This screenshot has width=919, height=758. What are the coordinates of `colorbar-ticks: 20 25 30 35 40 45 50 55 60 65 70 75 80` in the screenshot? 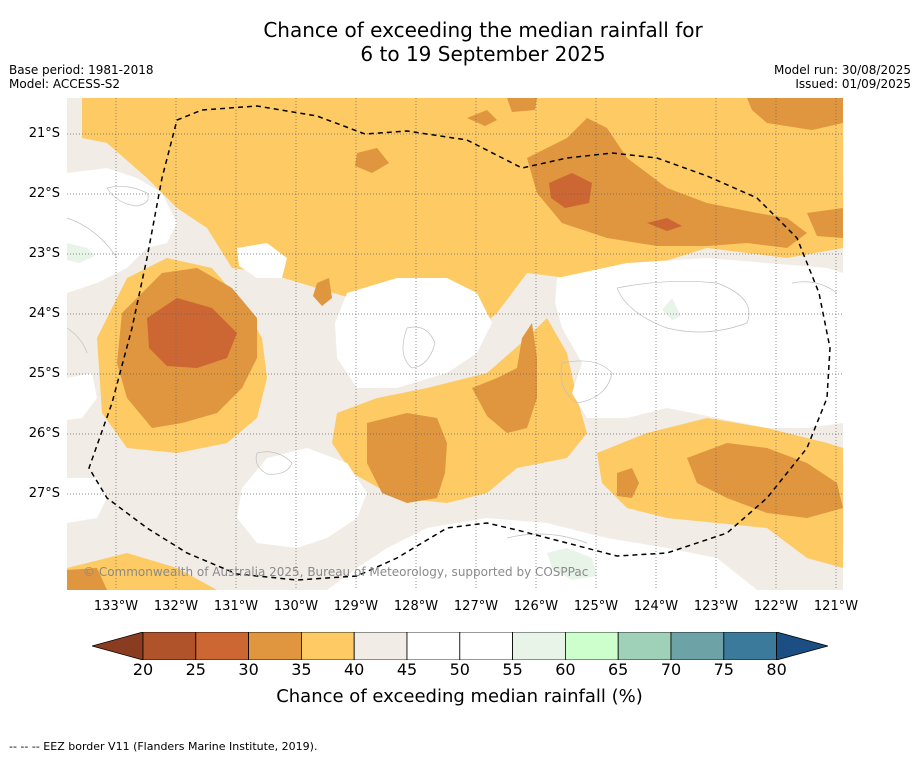 It's located at (459, 670).